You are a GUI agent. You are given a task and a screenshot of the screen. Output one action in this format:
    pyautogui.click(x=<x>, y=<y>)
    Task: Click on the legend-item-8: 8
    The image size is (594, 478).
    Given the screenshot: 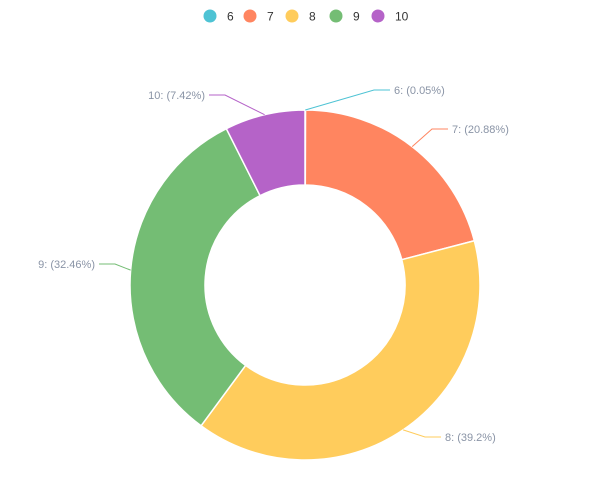 What is the action you would take?
    pyautogui.click(x=301, y=16)
    